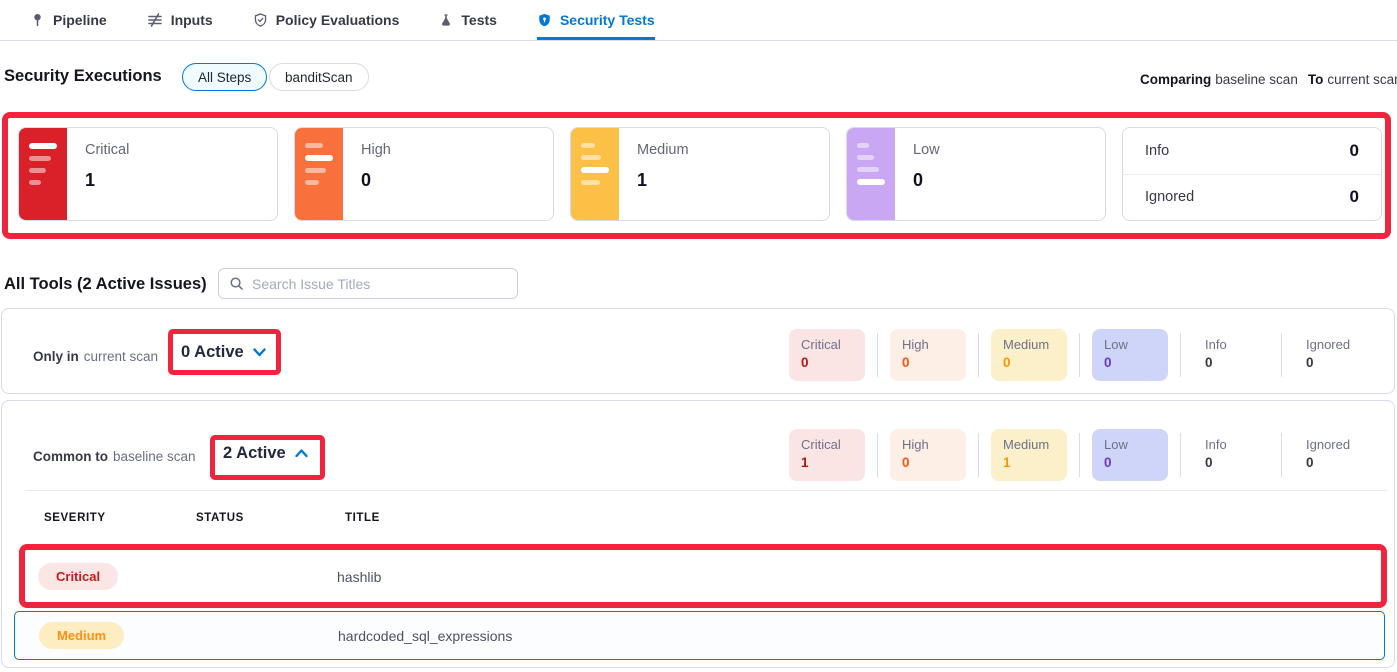  Describe the element at coordinates (260, 20) in the screenshot. I see `policy-evaluations-icon` at that location.